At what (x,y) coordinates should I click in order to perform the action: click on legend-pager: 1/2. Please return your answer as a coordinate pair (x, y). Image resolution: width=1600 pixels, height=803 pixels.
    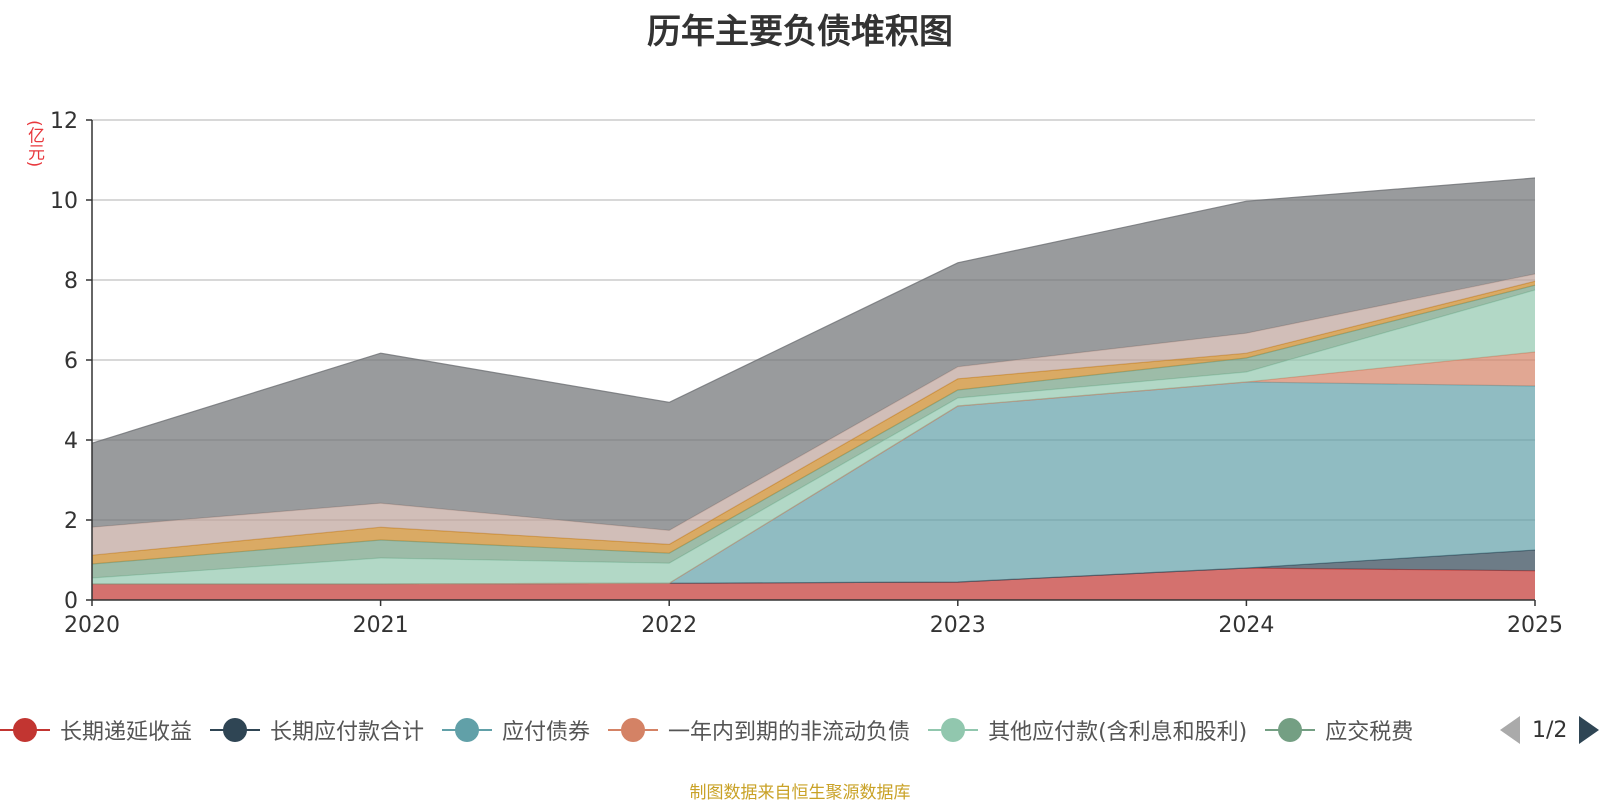
    Looking at the image, I should click on (1550, 730).